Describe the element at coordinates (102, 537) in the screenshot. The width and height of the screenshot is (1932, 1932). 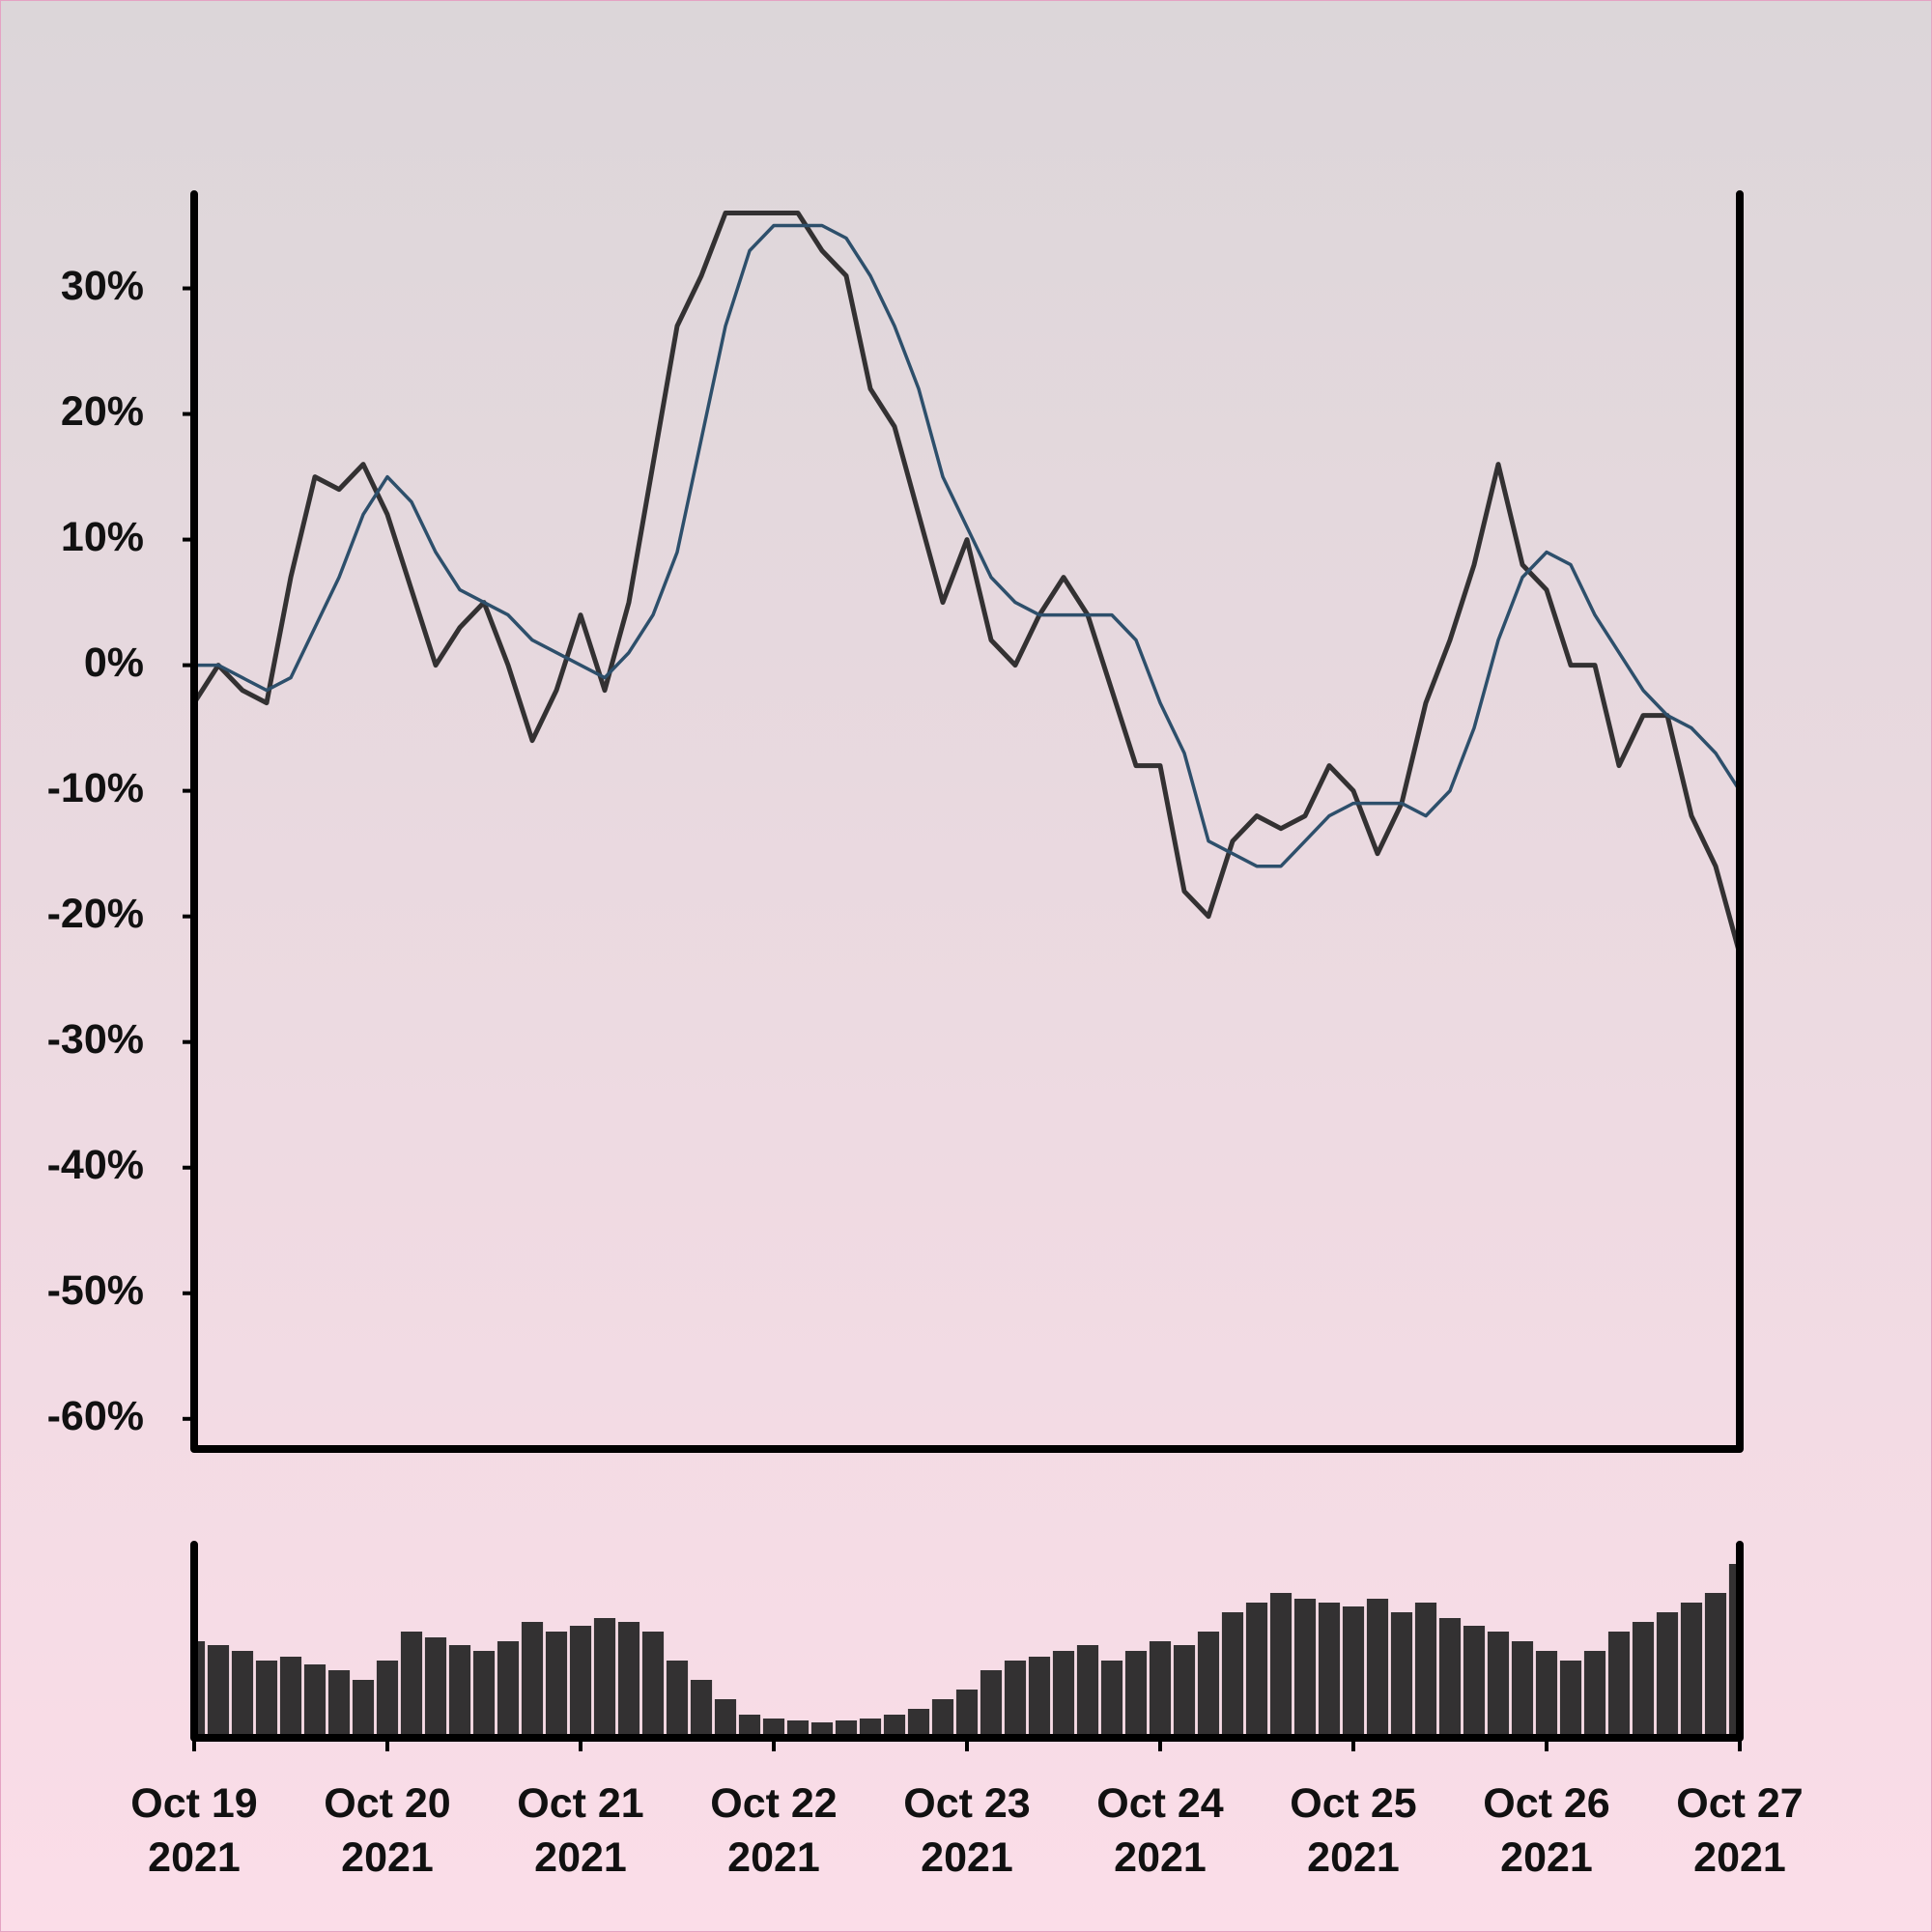
I see `y-tick-label: 10%` at that location.